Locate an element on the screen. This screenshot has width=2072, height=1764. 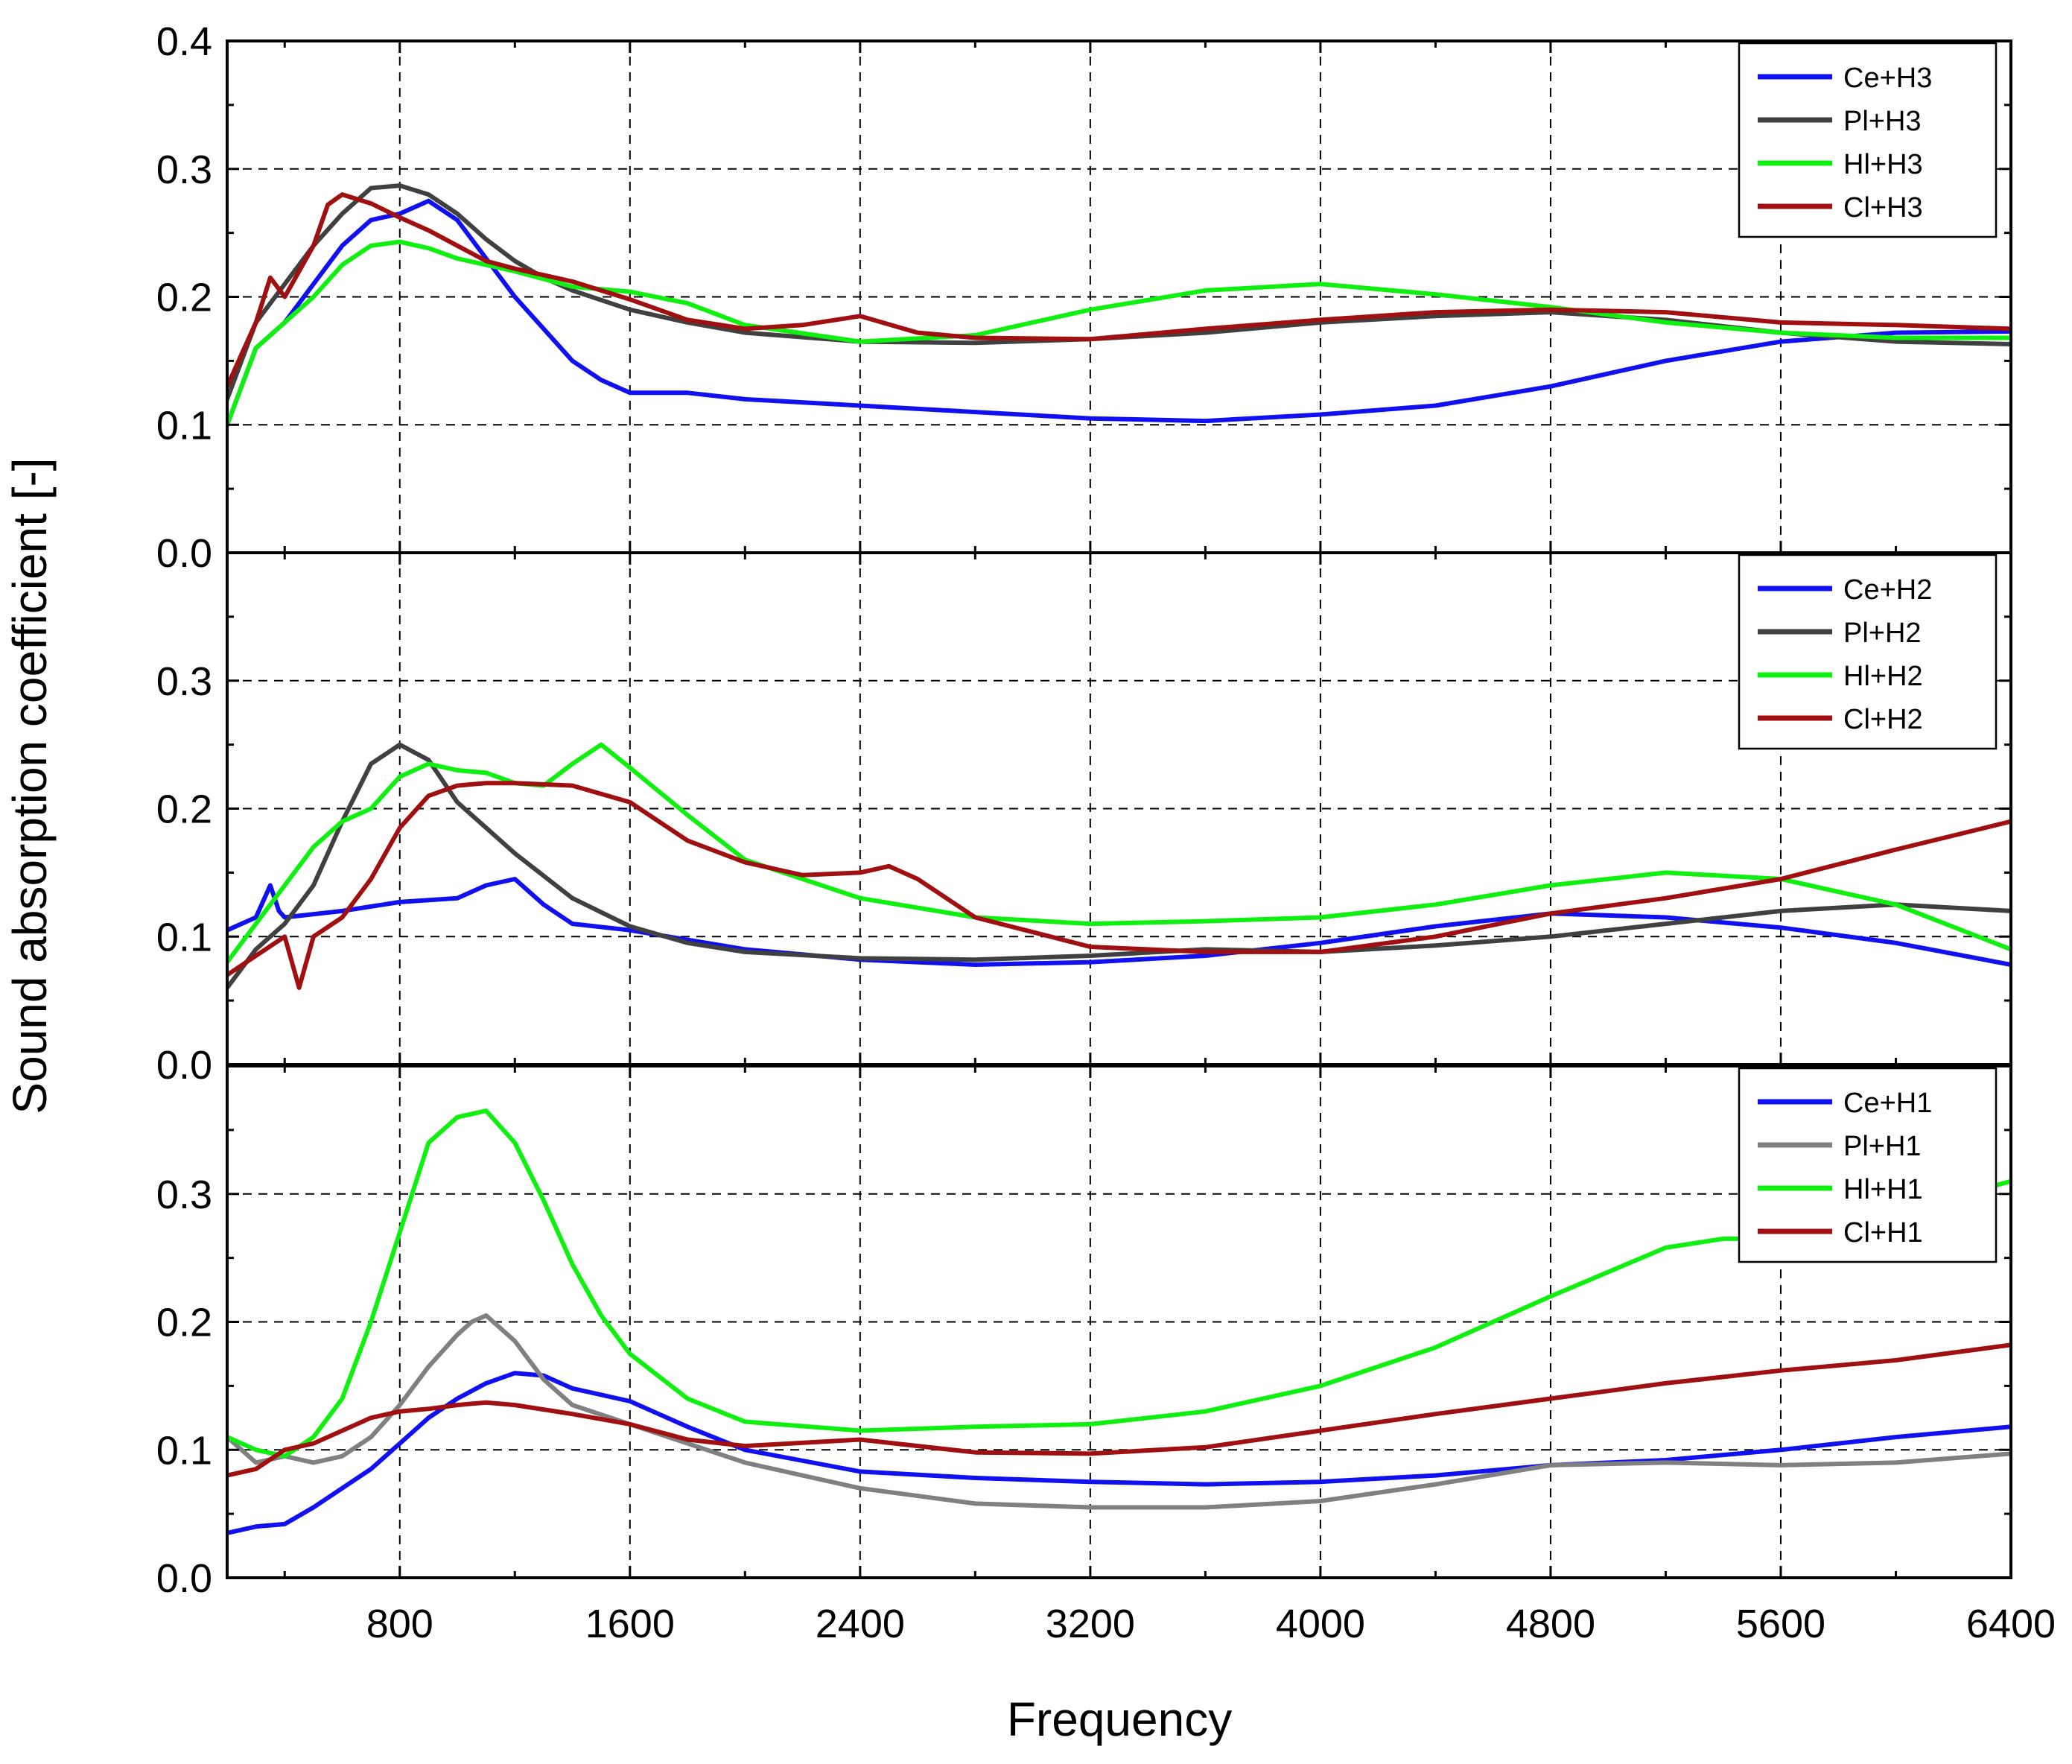
series-hl-h2 is located at coordinates (1119, 854).